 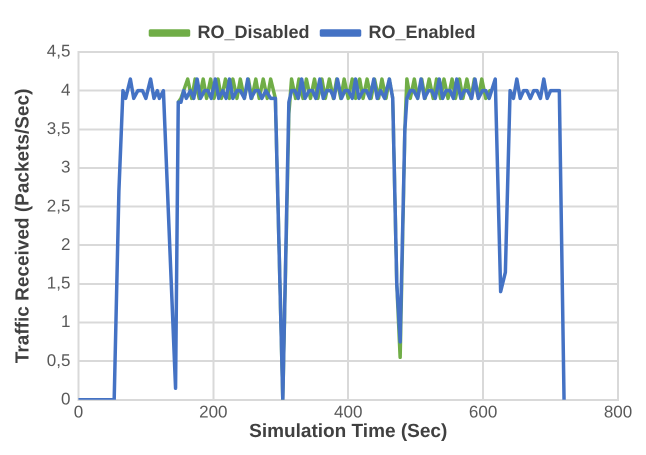 I want to click on y-tick-label: 3, so click(x=65, y=167).